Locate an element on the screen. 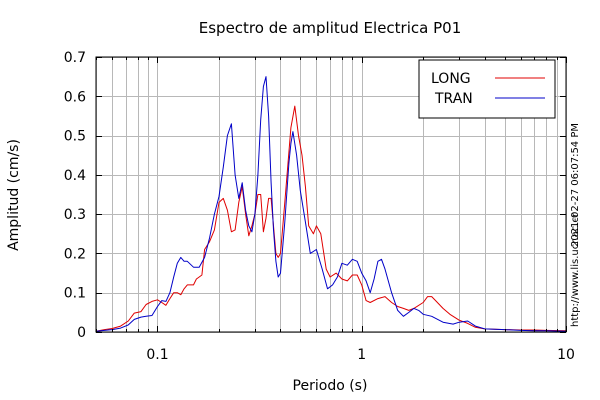 Image resolution: width=600 pixels, height=400 pixels. legend-box is located at coordinates (487, 89).